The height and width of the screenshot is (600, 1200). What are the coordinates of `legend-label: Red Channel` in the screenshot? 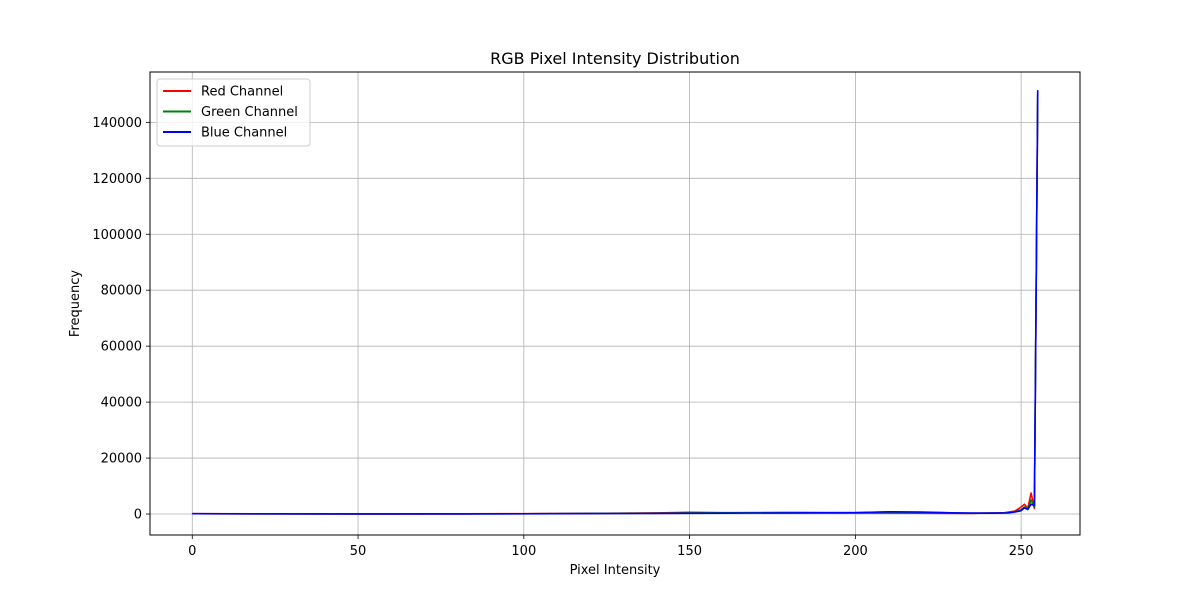 It's located at (242, 92).